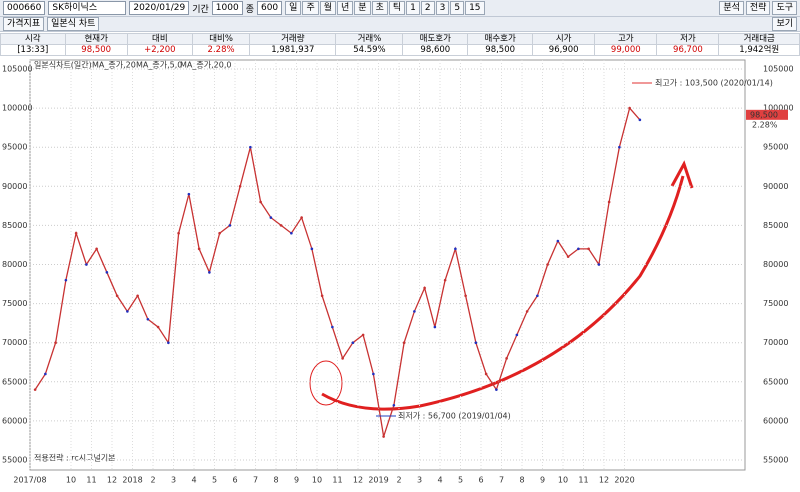 The image size is (800, 492). What do you see at coordinates (326, 383) in the screenshot?
I see `highlight-circle` at bounding box center [326, 383].